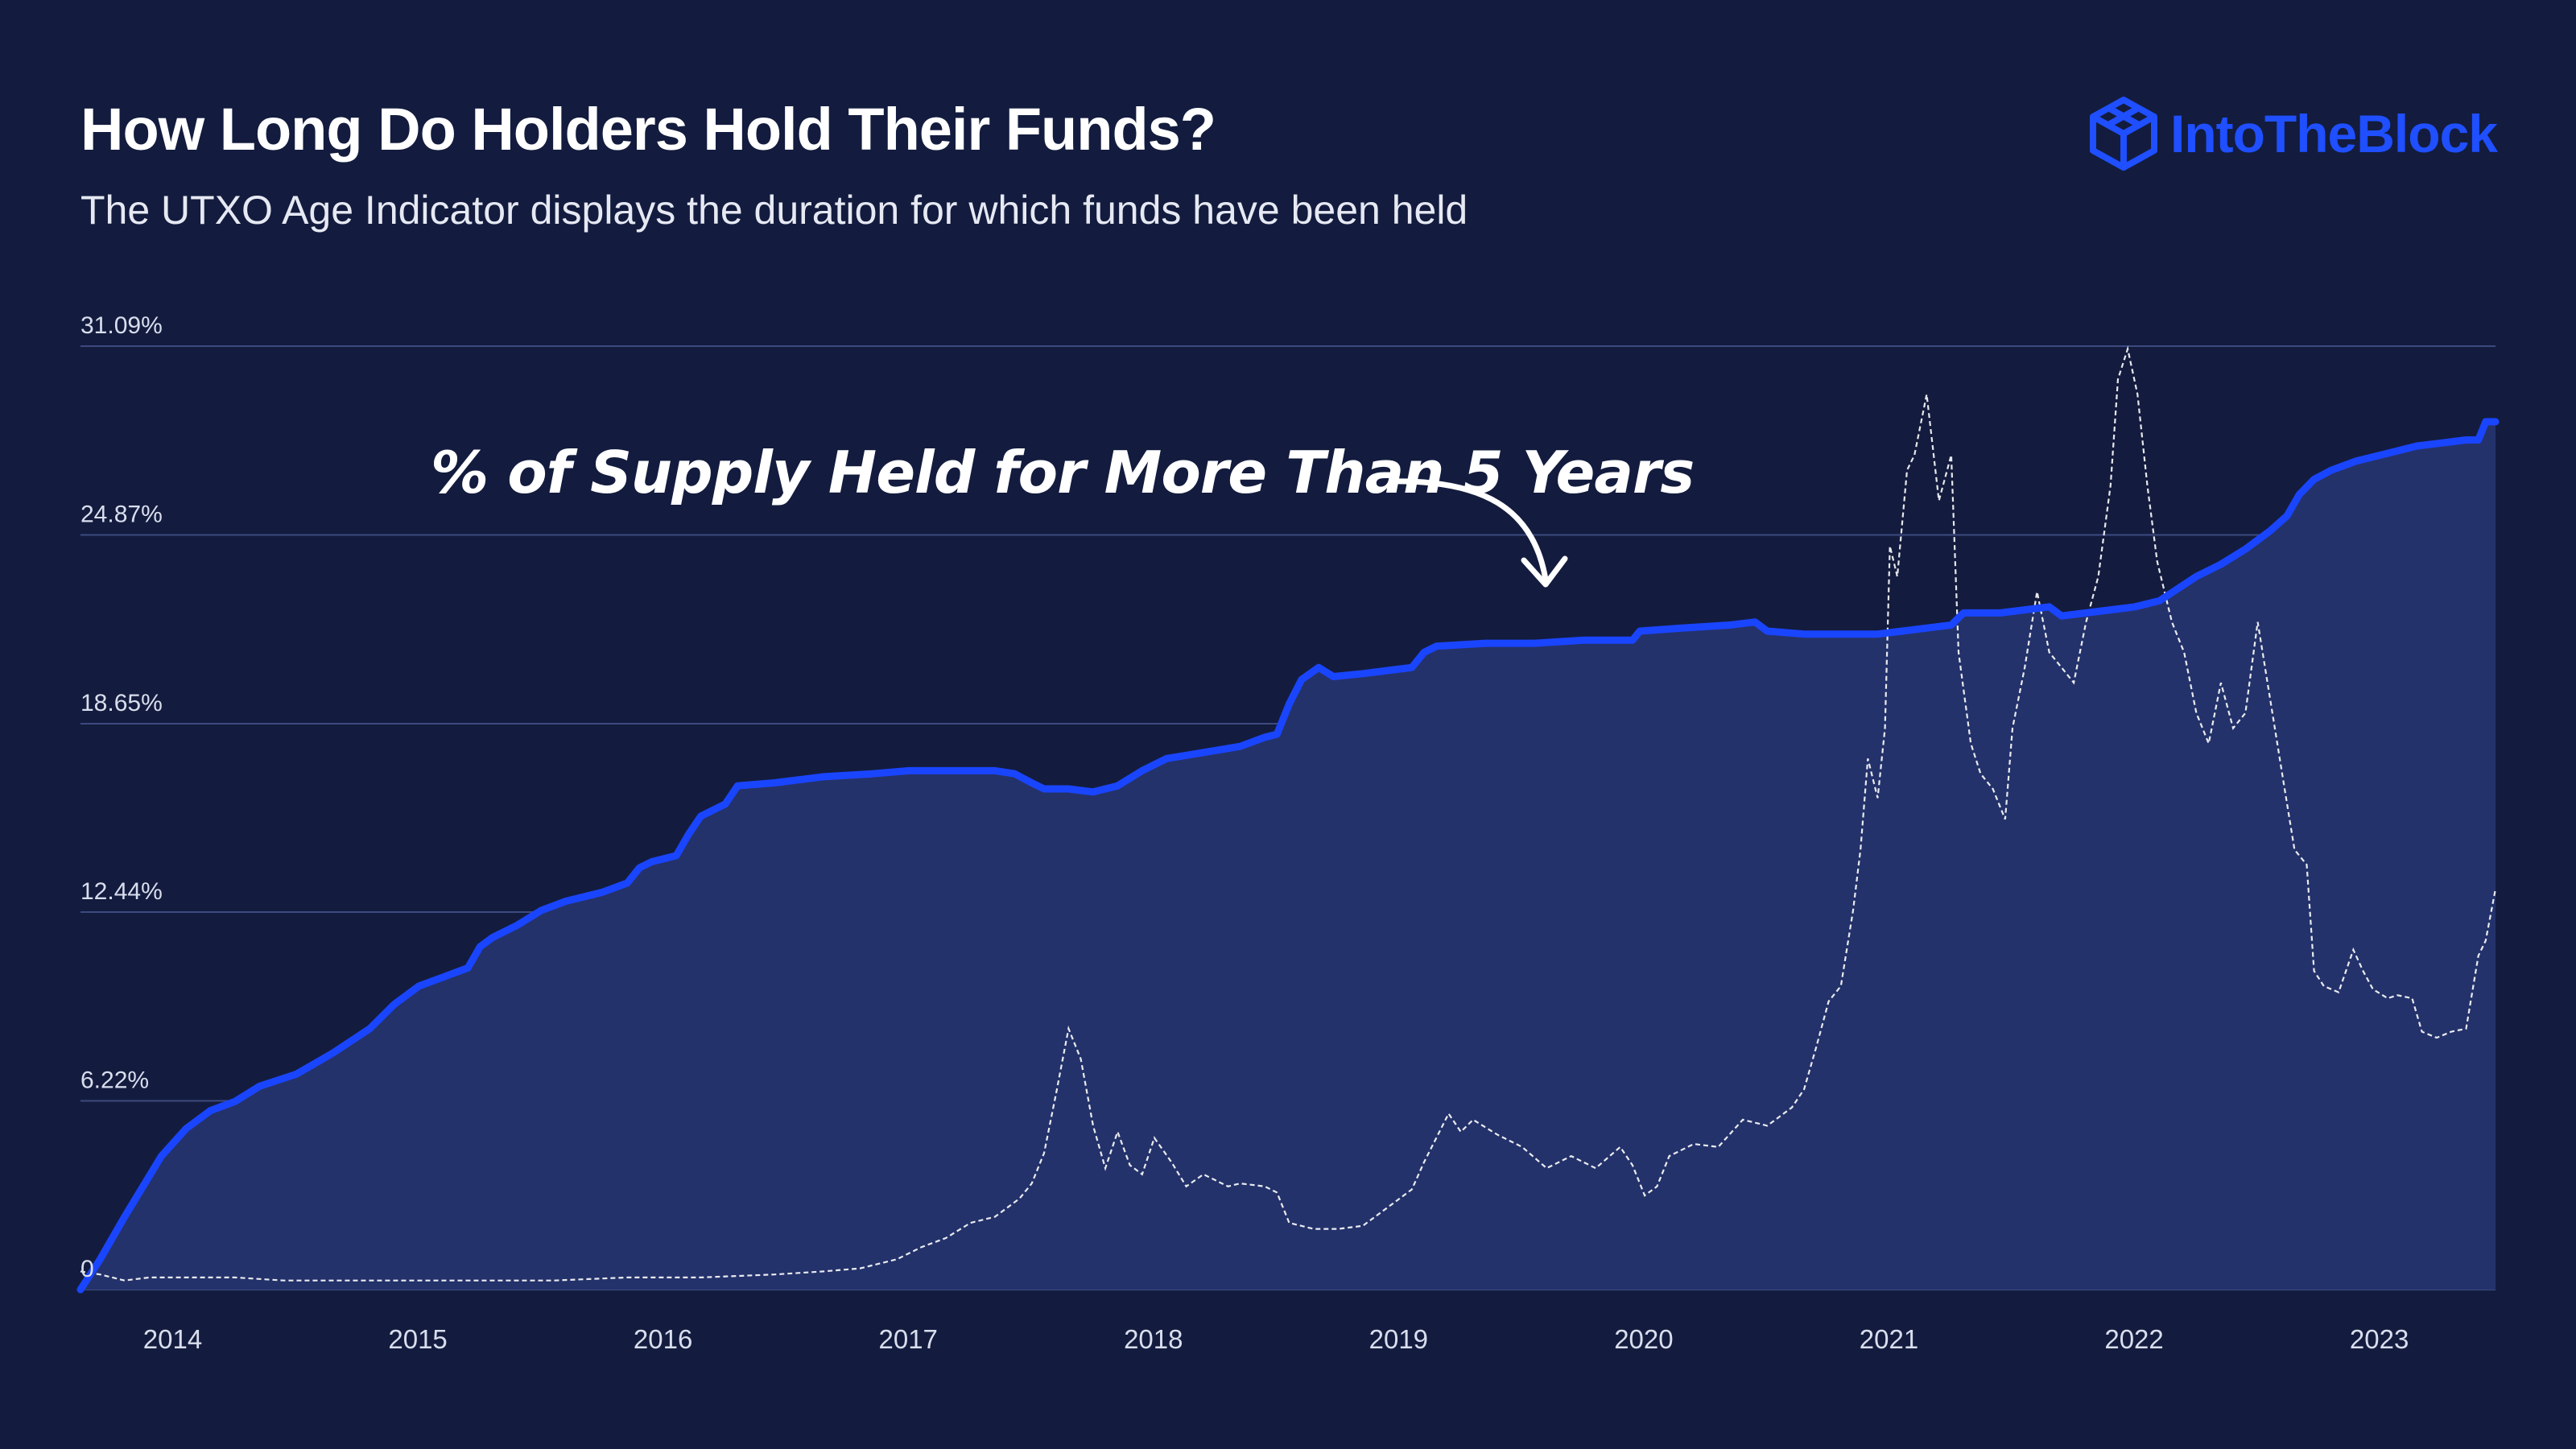  I want to click on y-tick-label: 12.44%, so click(121, 891).